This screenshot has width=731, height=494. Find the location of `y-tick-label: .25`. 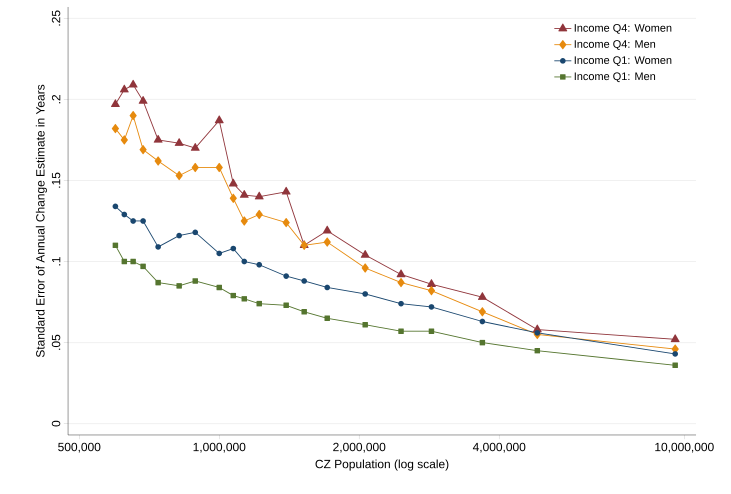

y-tick-label: .25 is located at coordinates (56, 18).